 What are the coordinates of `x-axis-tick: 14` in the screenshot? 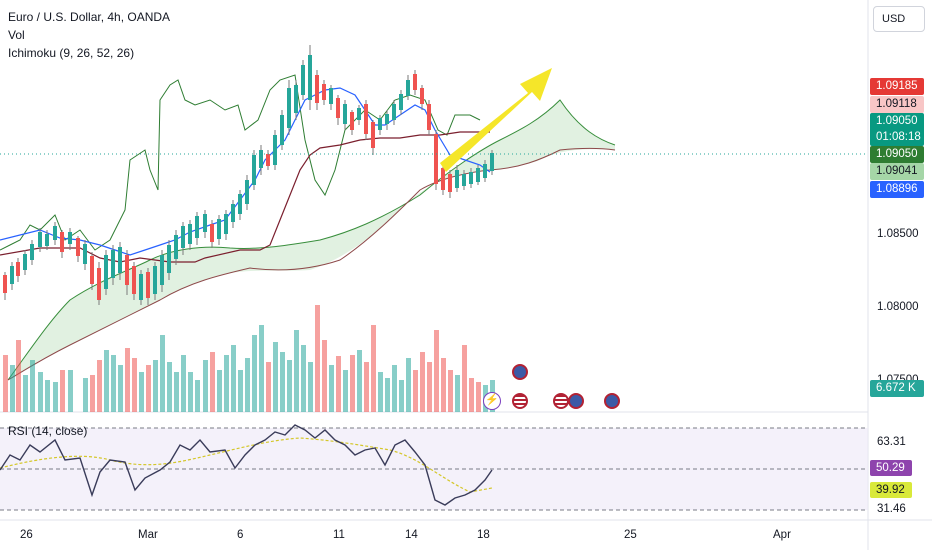 It's located at (411, 535).